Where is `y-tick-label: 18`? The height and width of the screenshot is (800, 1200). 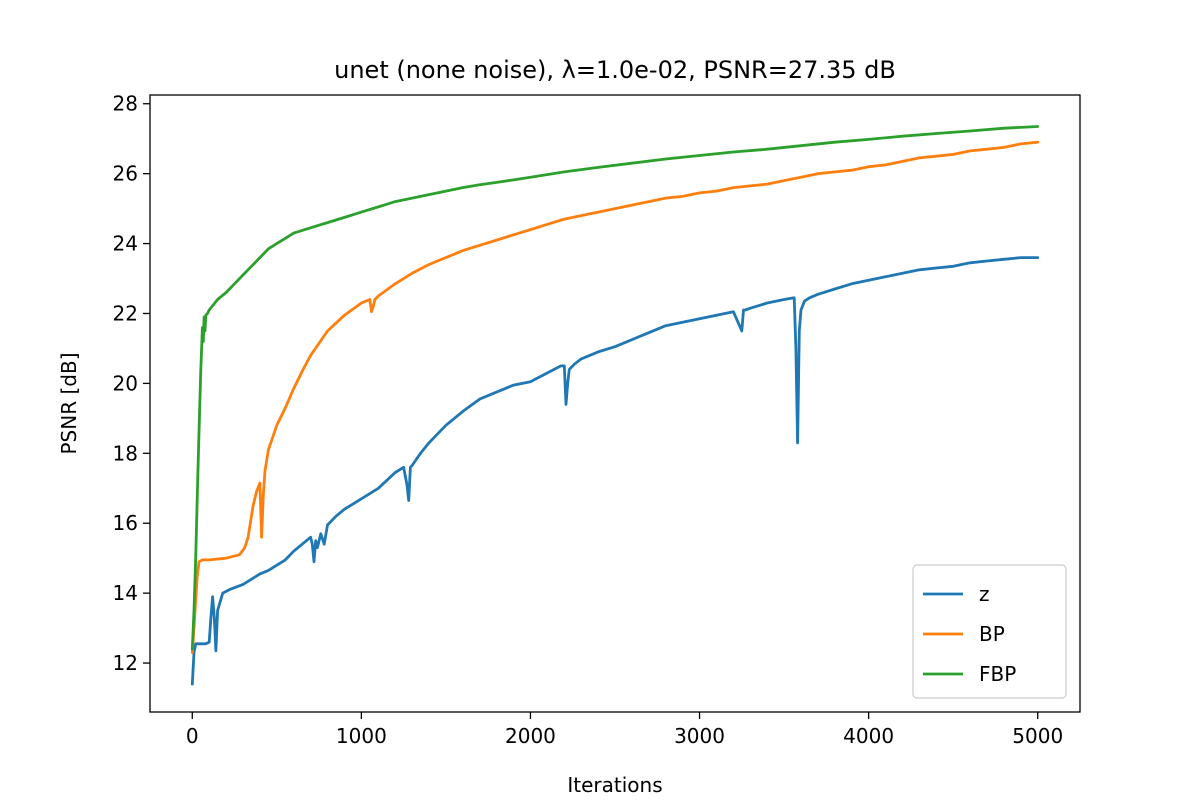 y-tick-label: 18 is located at coordinates (125, 453).